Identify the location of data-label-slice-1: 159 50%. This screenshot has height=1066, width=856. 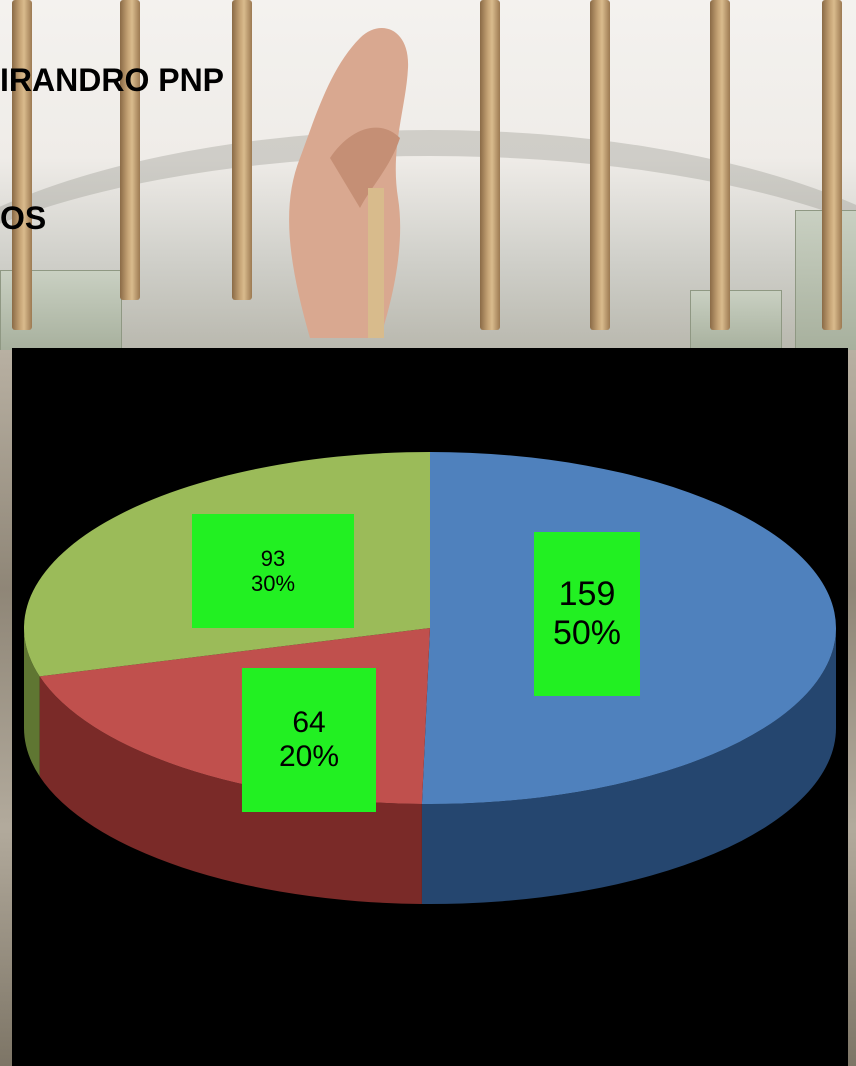
(587, 614).